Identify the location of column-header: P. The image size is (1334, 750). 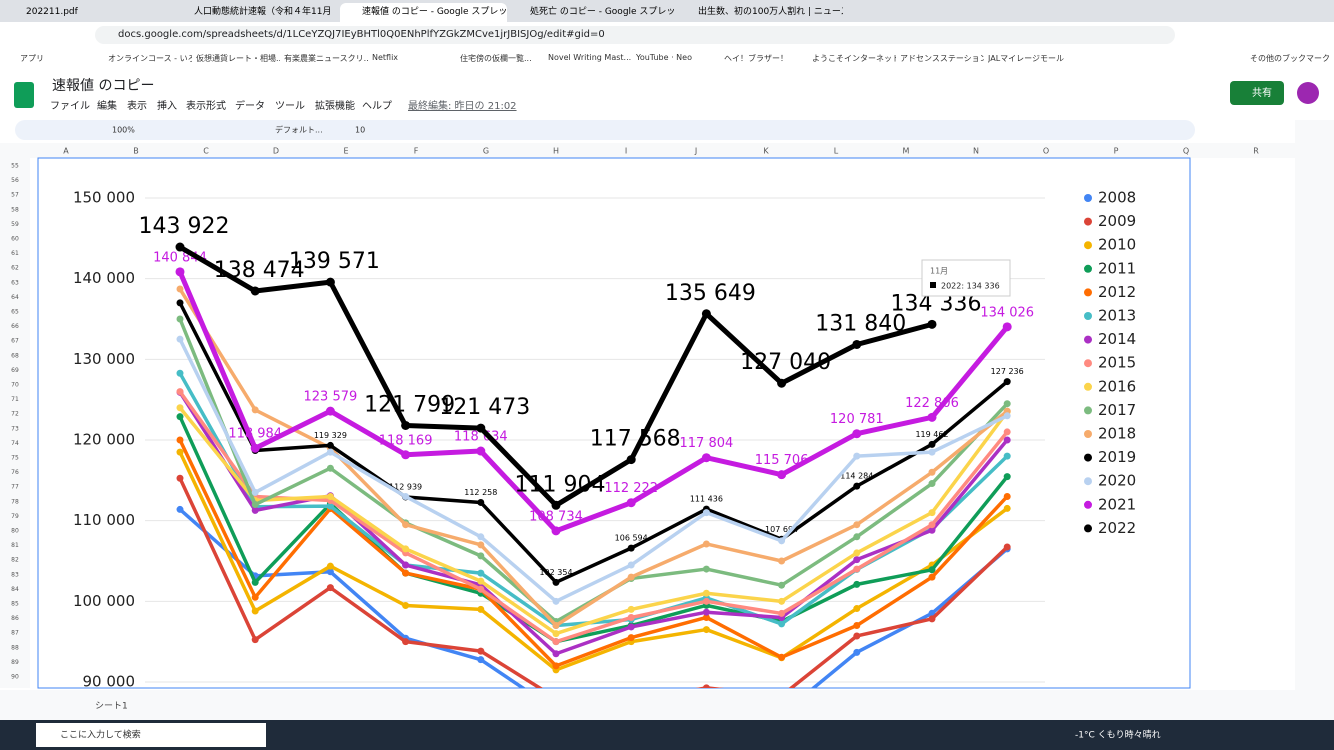
(1116, 151).